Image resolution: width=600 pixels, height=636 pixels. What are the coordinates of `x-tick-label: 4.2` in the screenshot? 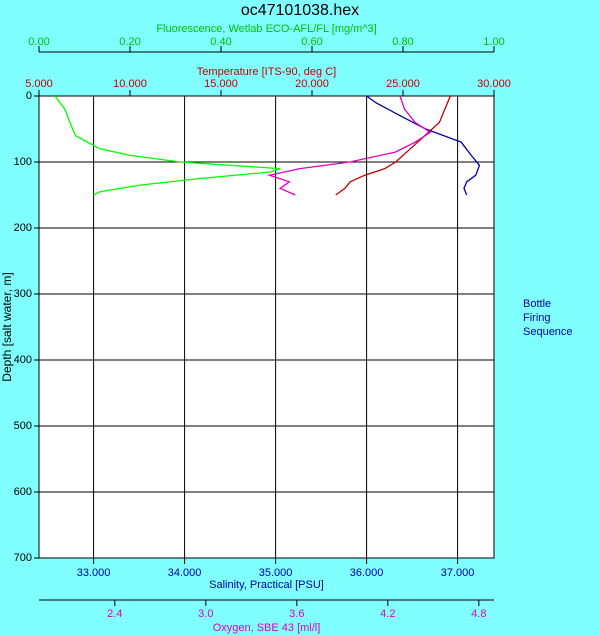 It's located at (387, 614).